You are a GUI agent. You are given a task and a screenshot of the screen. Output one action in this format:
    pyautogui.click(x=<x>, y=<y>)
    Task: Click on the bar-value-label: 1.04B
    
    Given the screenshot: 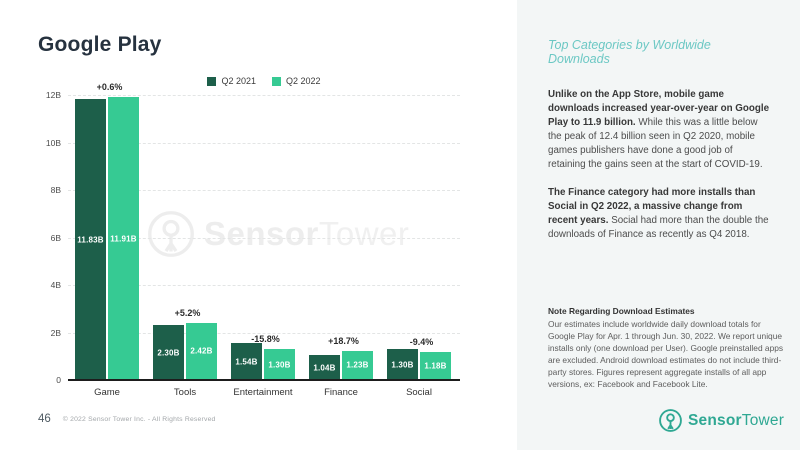 What is the action you would take?
    pyautogui.click(x=324, y=368)
    